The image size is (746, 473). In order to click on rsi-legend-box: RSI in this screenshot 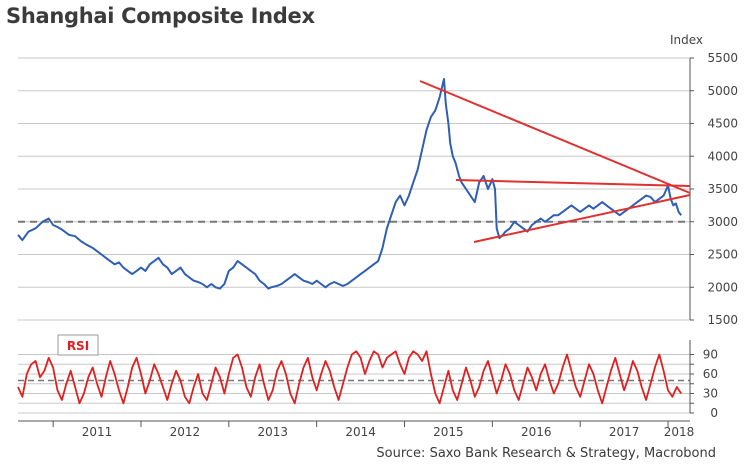, I will do `click(78, 345)`.